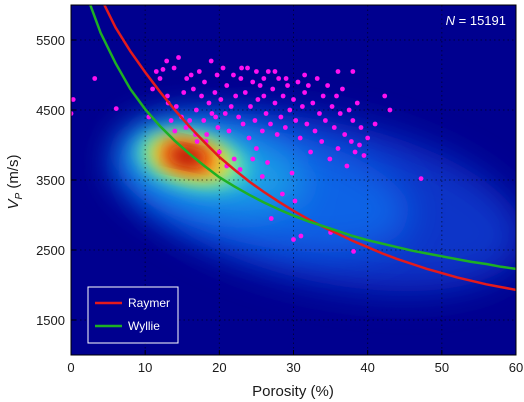 The width and height of the screenshot is (524, 402). Describe the element at coordinates (15, 181) in the screenshot. I see `y-axis-label: VP (m/s)` at that location.